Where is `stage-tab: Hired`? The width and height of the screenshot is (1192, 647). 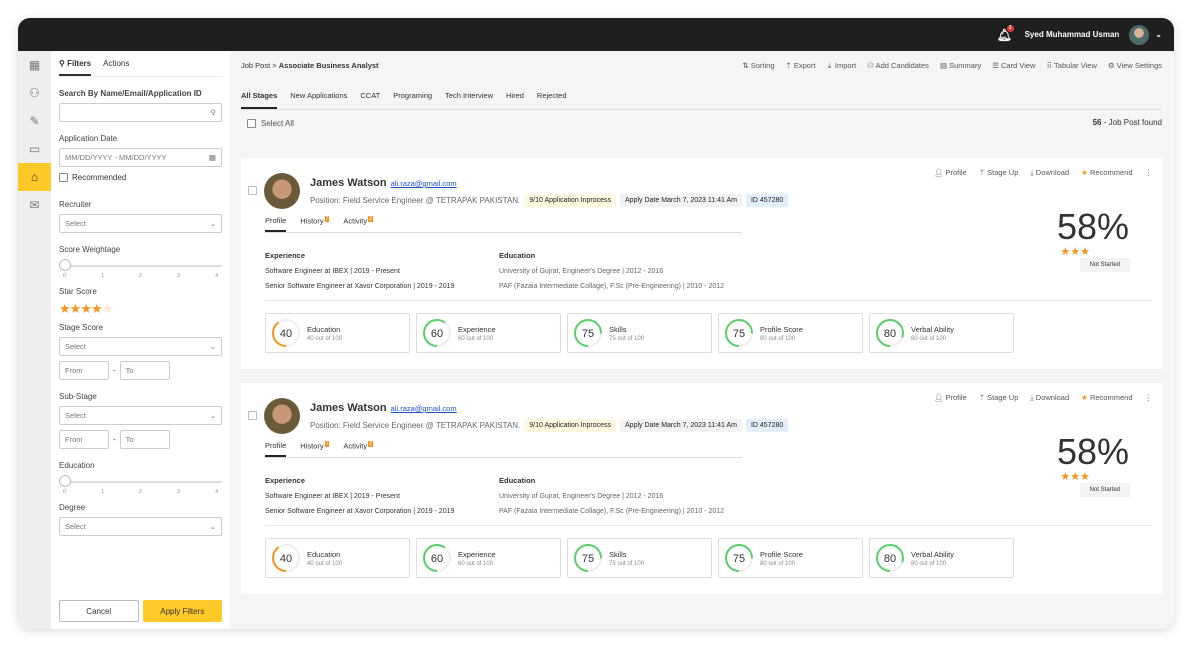 stage-tab: Hired is located at coordinates (514, 95).